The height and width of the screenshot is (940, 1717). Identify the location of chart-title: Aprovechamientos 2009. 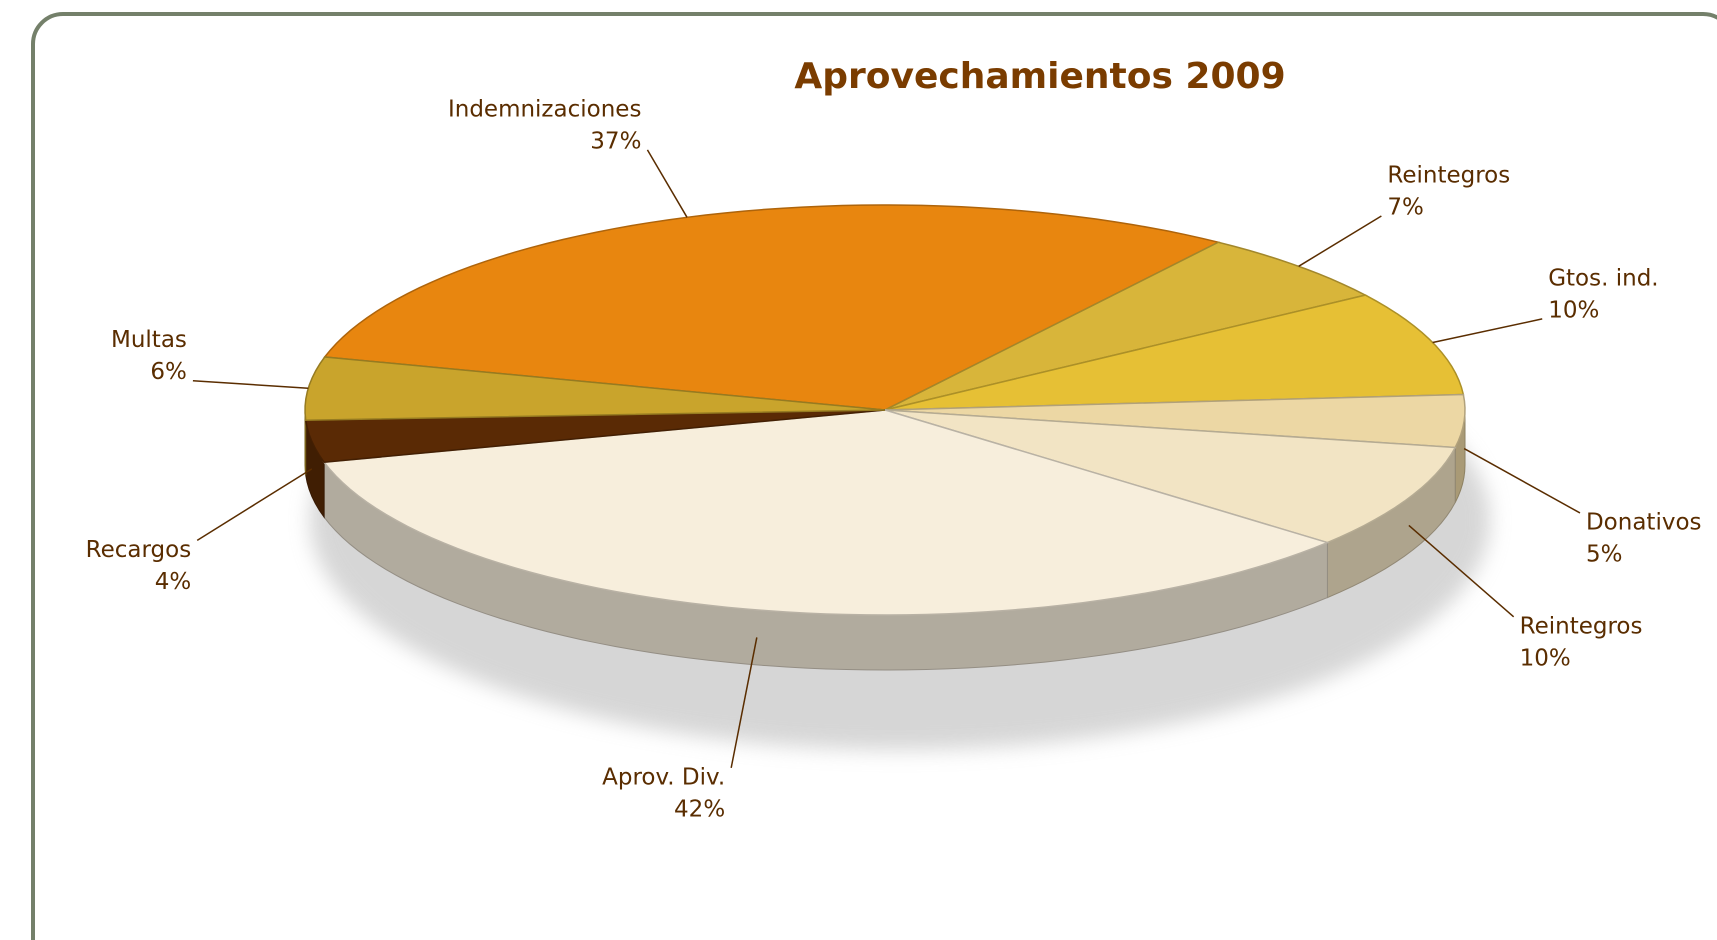
(1039, 76).